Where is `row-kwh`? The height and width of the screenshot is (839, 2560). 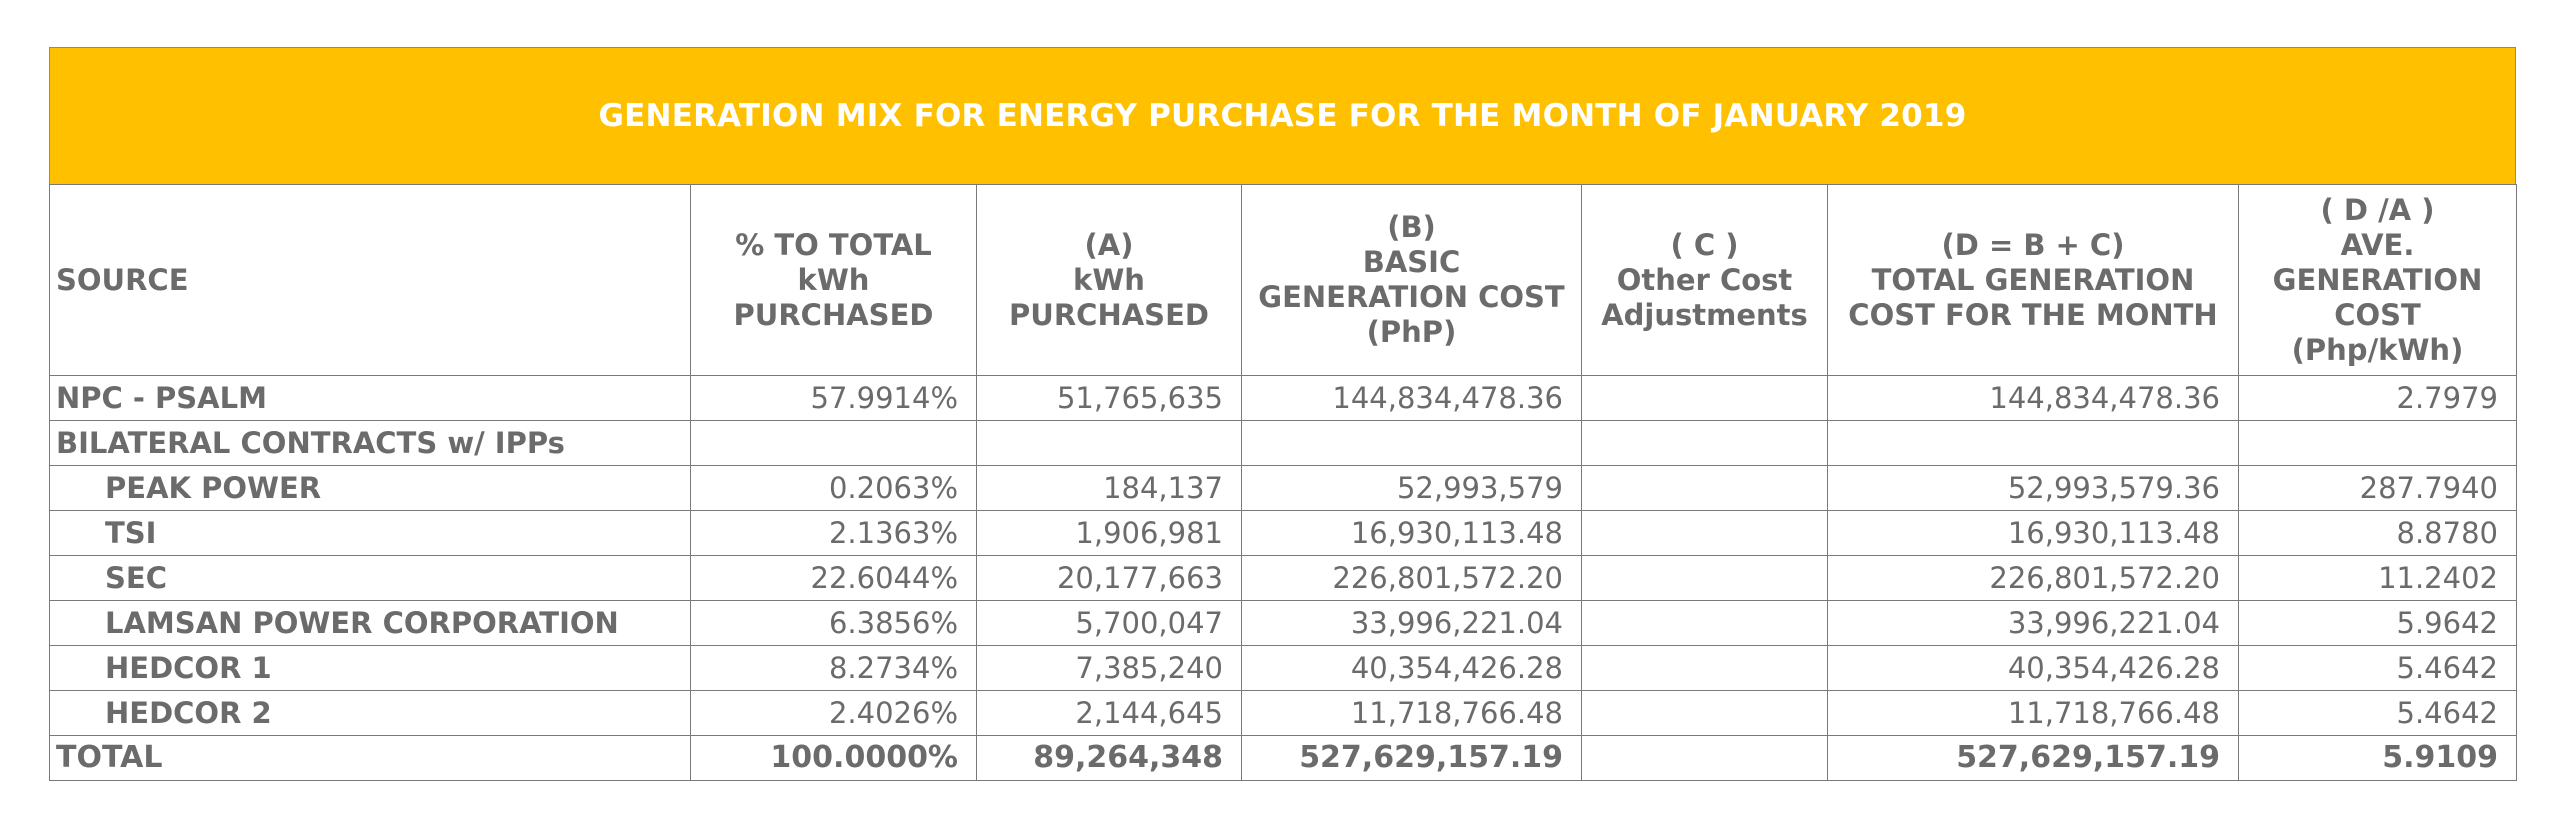
row-kwh is located at coordinates (1109, 443).